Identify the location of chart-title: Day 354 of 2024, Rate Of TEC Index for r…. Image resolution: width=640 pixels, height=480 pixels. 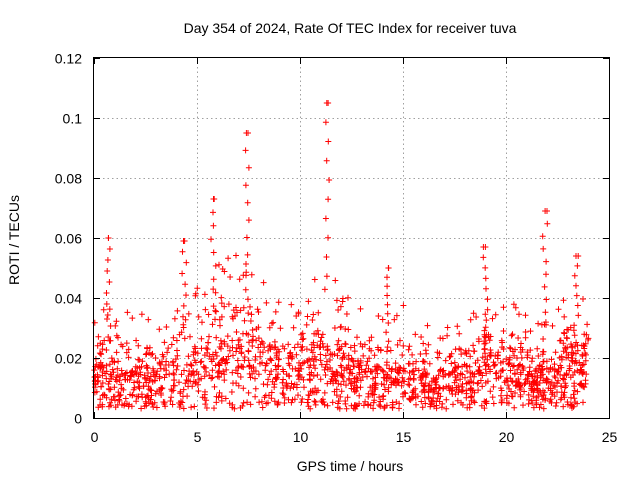
(350, 28).